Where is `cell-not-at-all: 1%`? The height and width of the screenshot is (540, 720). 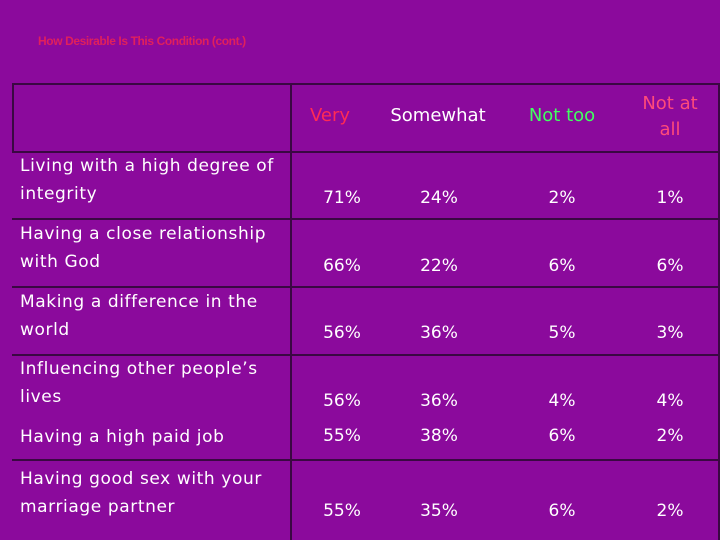
cell-not-at-all: 1% is located at coordinates (670, 198).